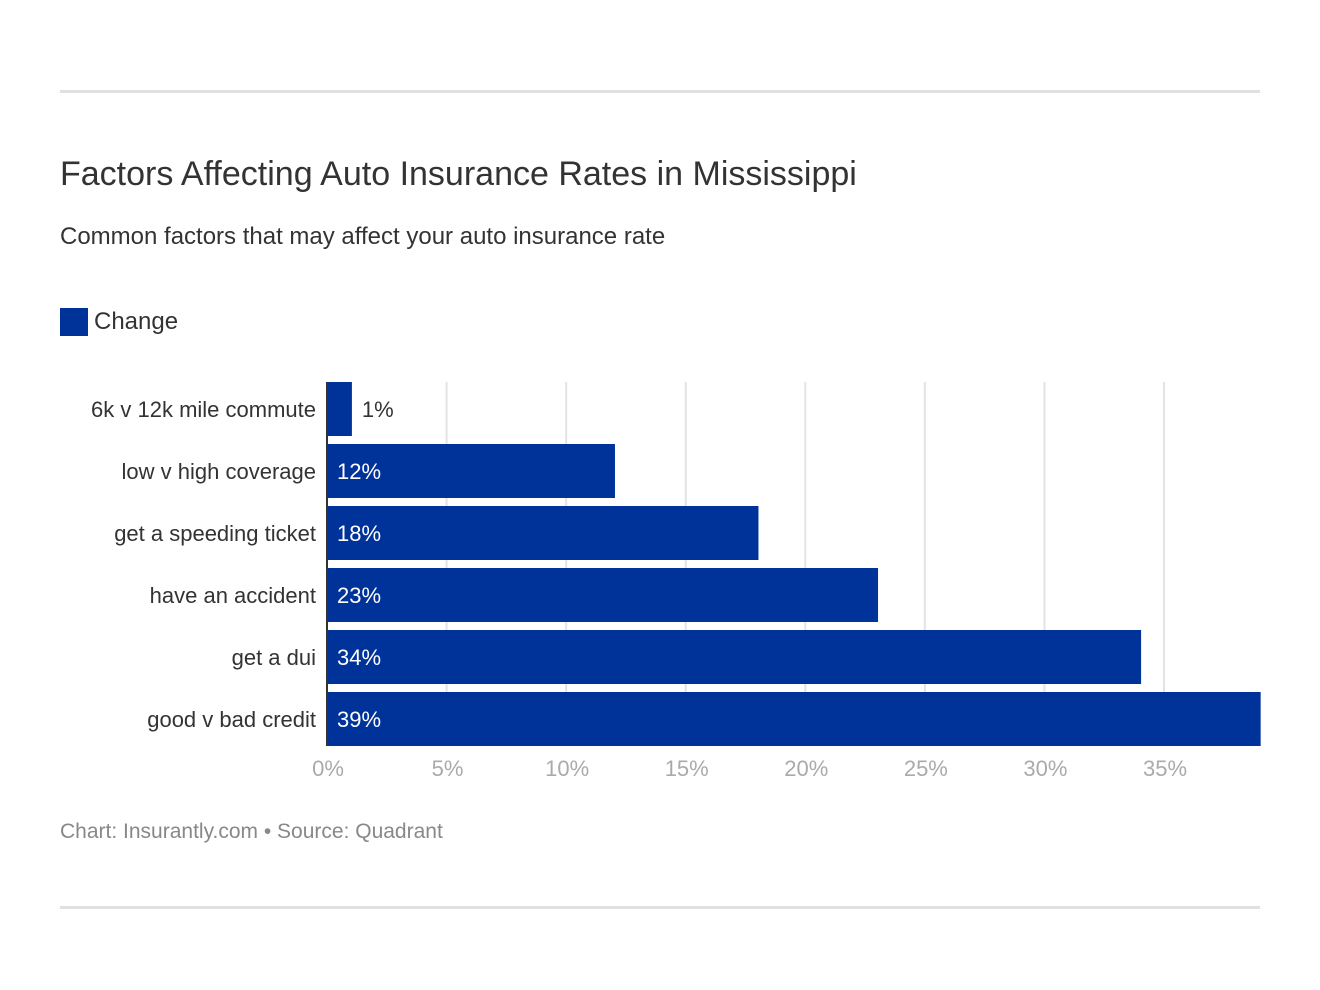 This screenshot has height=990, width=1320. What do you see at coordinates (215, 533) in the screenshot?
I see `category-label: get a speeding ticket` at bounding box center [215, 533].